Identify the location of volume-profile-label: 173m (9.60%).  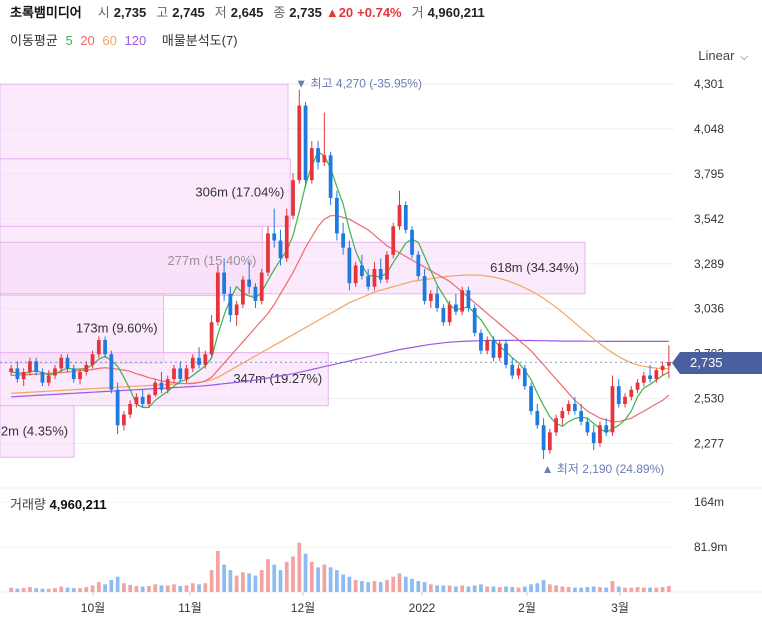
(117, 327).